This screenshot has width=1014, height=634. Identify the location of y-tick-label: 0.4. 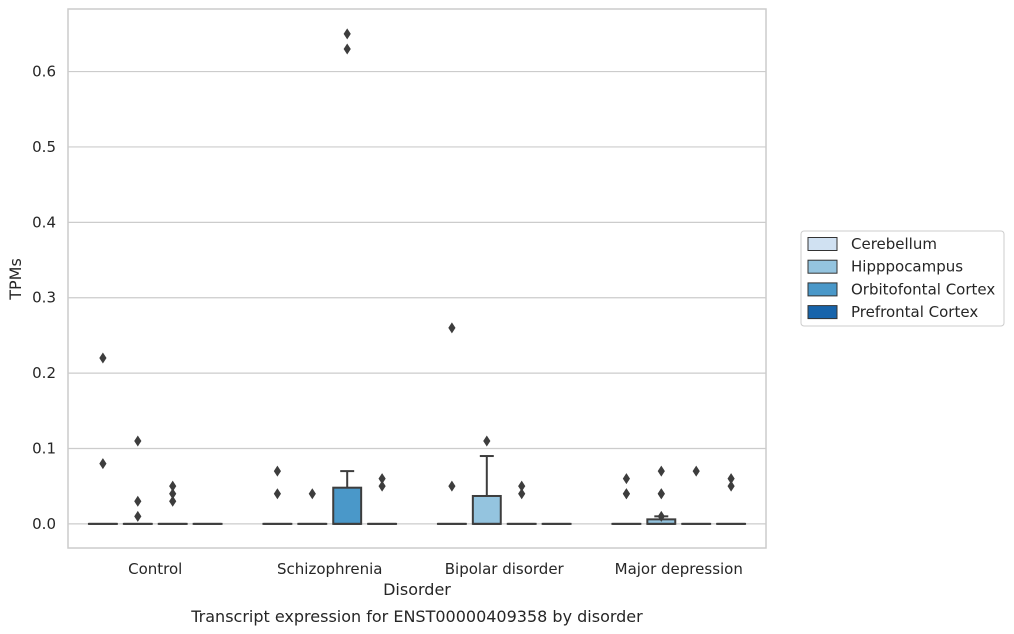
(44, 222).